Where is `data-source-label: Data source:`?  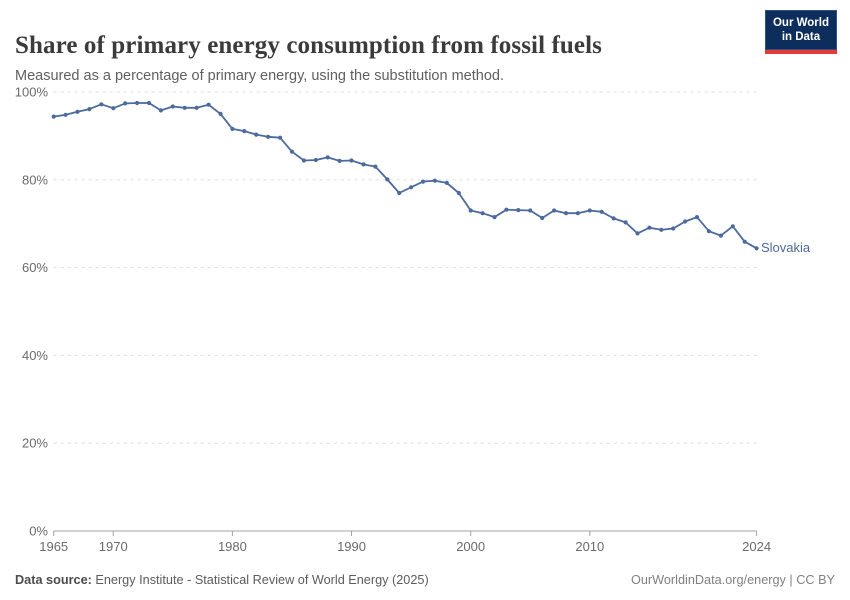
data-source-label: Data source: is located at coordinates (53, 580).